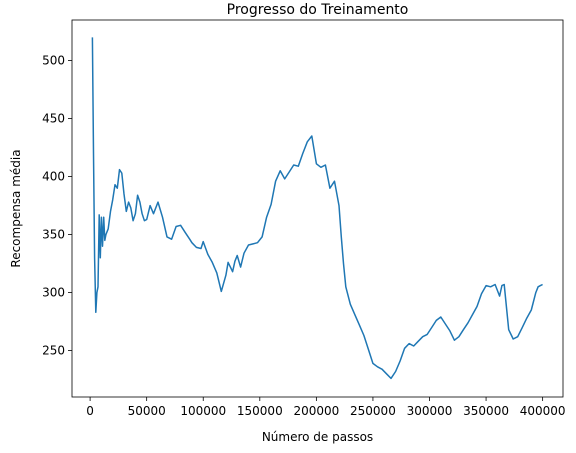 The width and height of the screenshot is (576, 453). I want to click on x-tick-label: 0, so click(90, 411).